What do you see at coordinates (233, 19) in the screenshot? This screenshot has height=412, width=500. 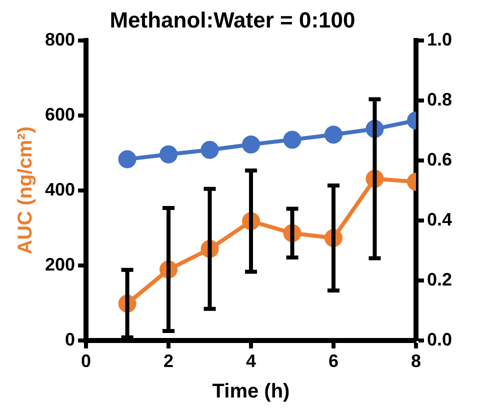 I see `chart-title: Methanol:Water = 0:100` at bounding box center [233, 19].